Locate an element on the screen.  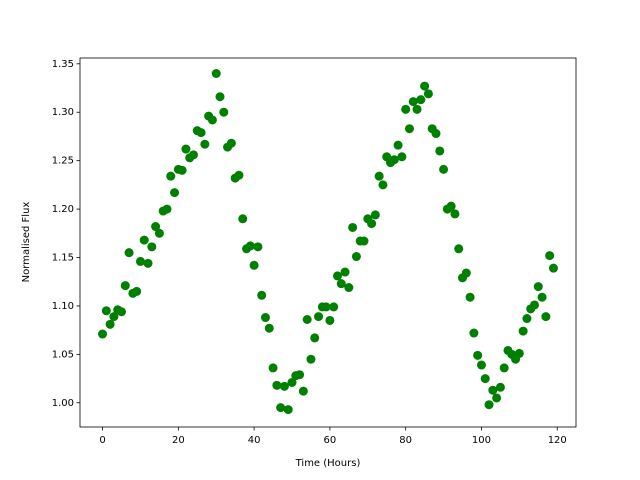
y-tick-label: 1.25 is located at coordinates (63, 161).